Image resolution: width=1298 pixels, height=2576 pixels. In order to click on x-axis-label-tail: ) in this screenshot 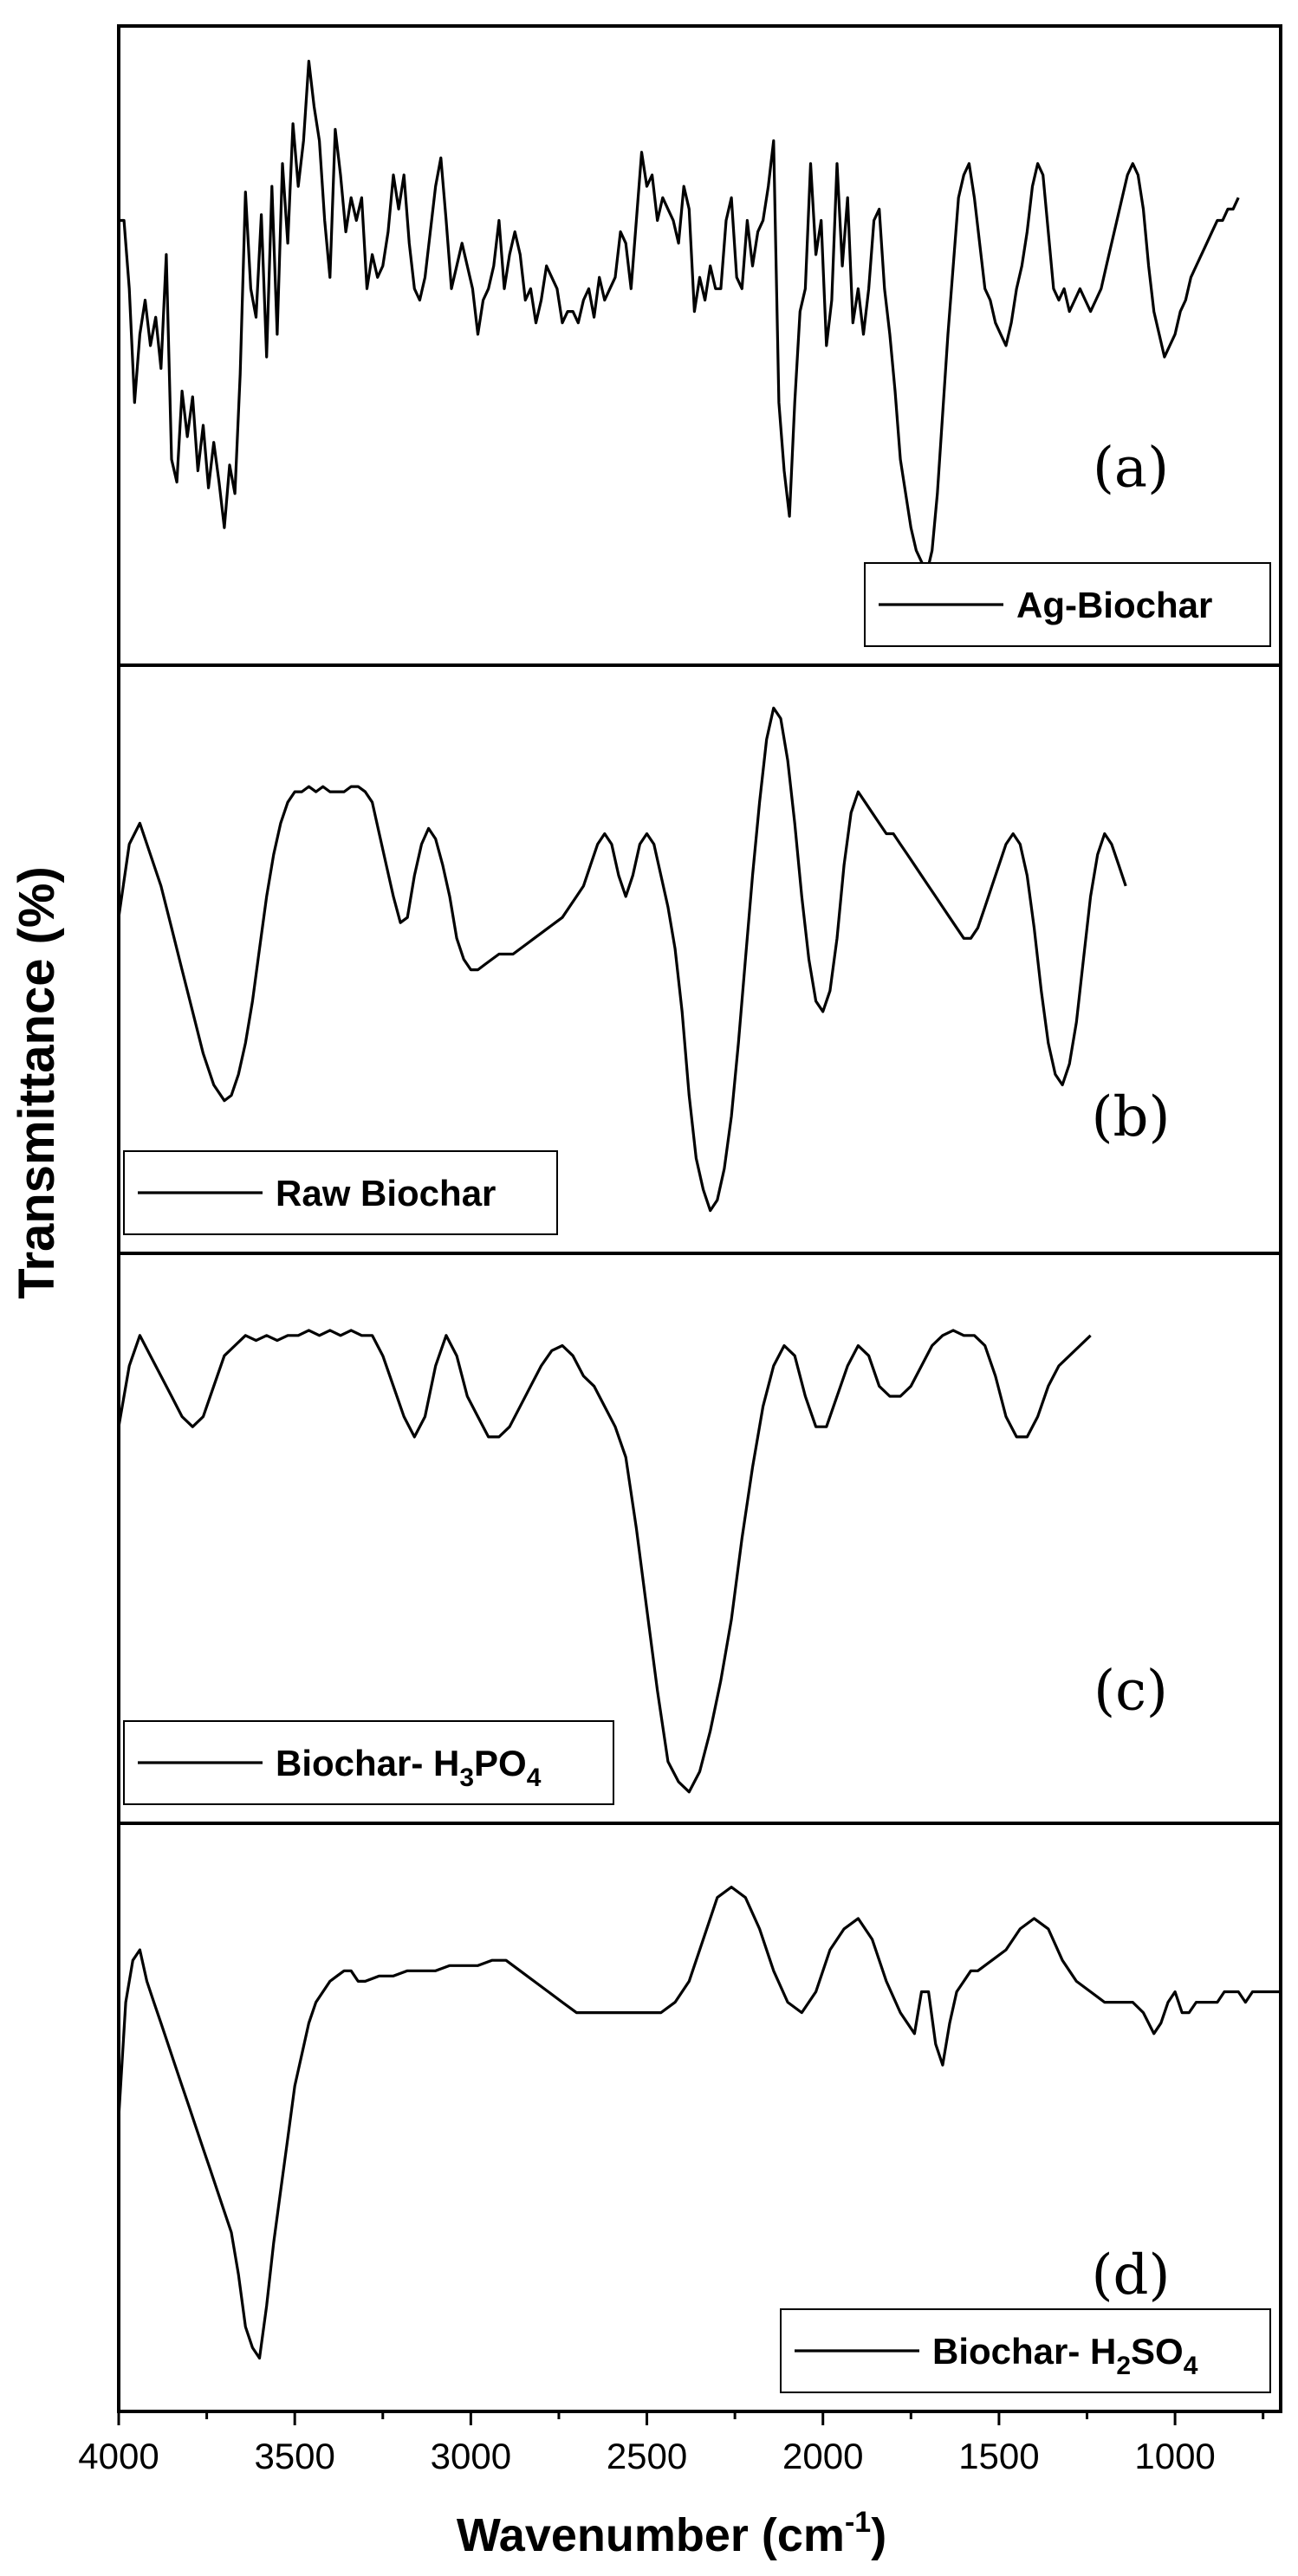, I will do `click(878, 2535)`.